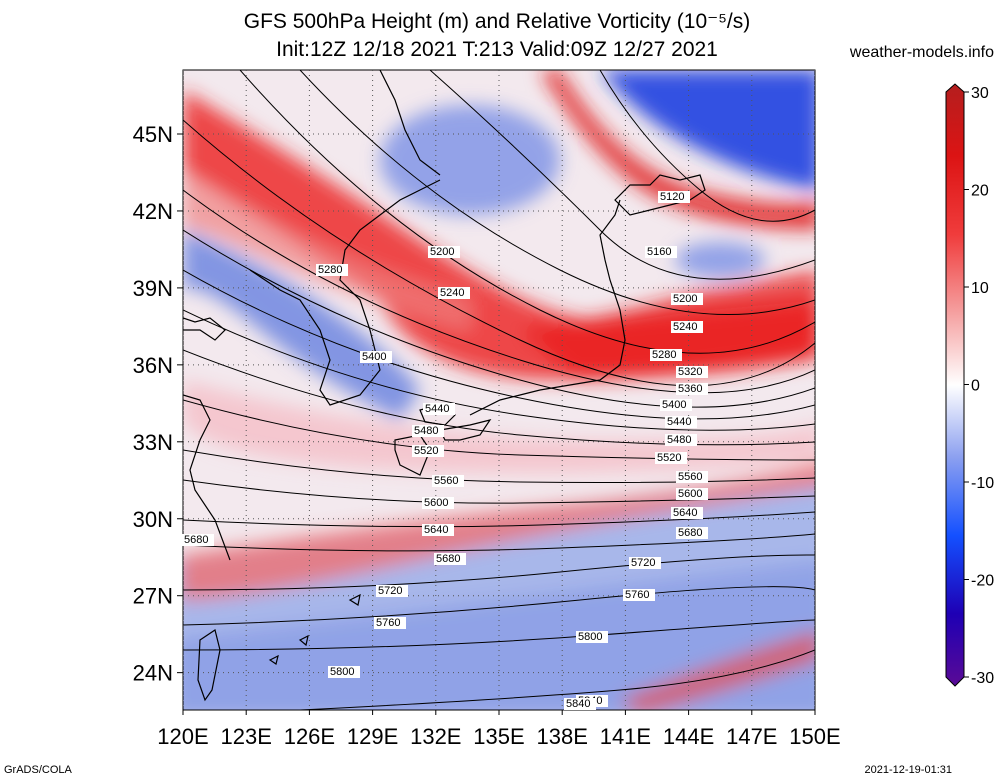 The image size is (1000, 779). What do you see at coordinates (980, 191) in the screenshot?
I see `colorbar-tick-label: 20` at bounding box center [980, 191].